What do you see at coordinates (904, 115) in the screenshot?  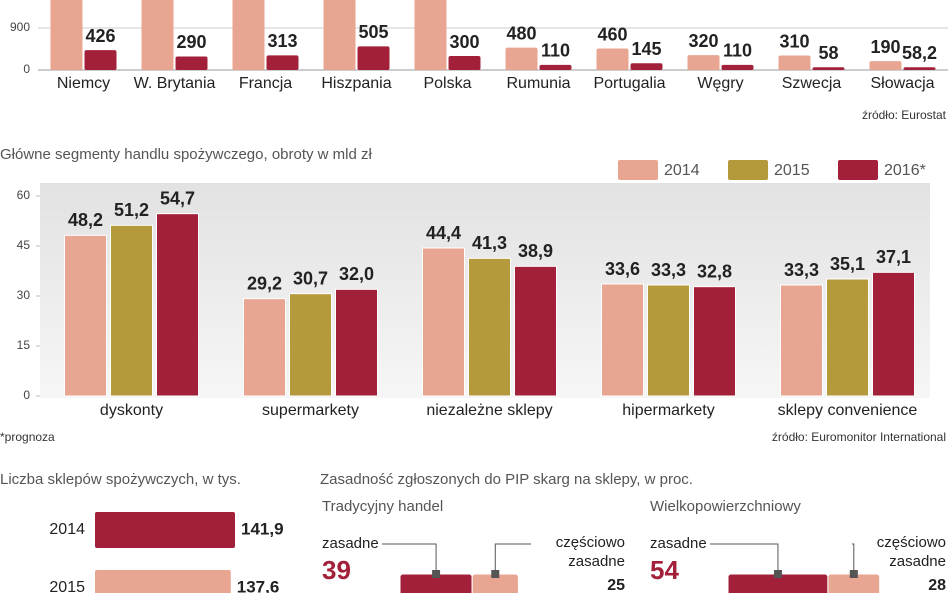 I see `source: źródło: Eurostat` at bounding box center [904, 115].